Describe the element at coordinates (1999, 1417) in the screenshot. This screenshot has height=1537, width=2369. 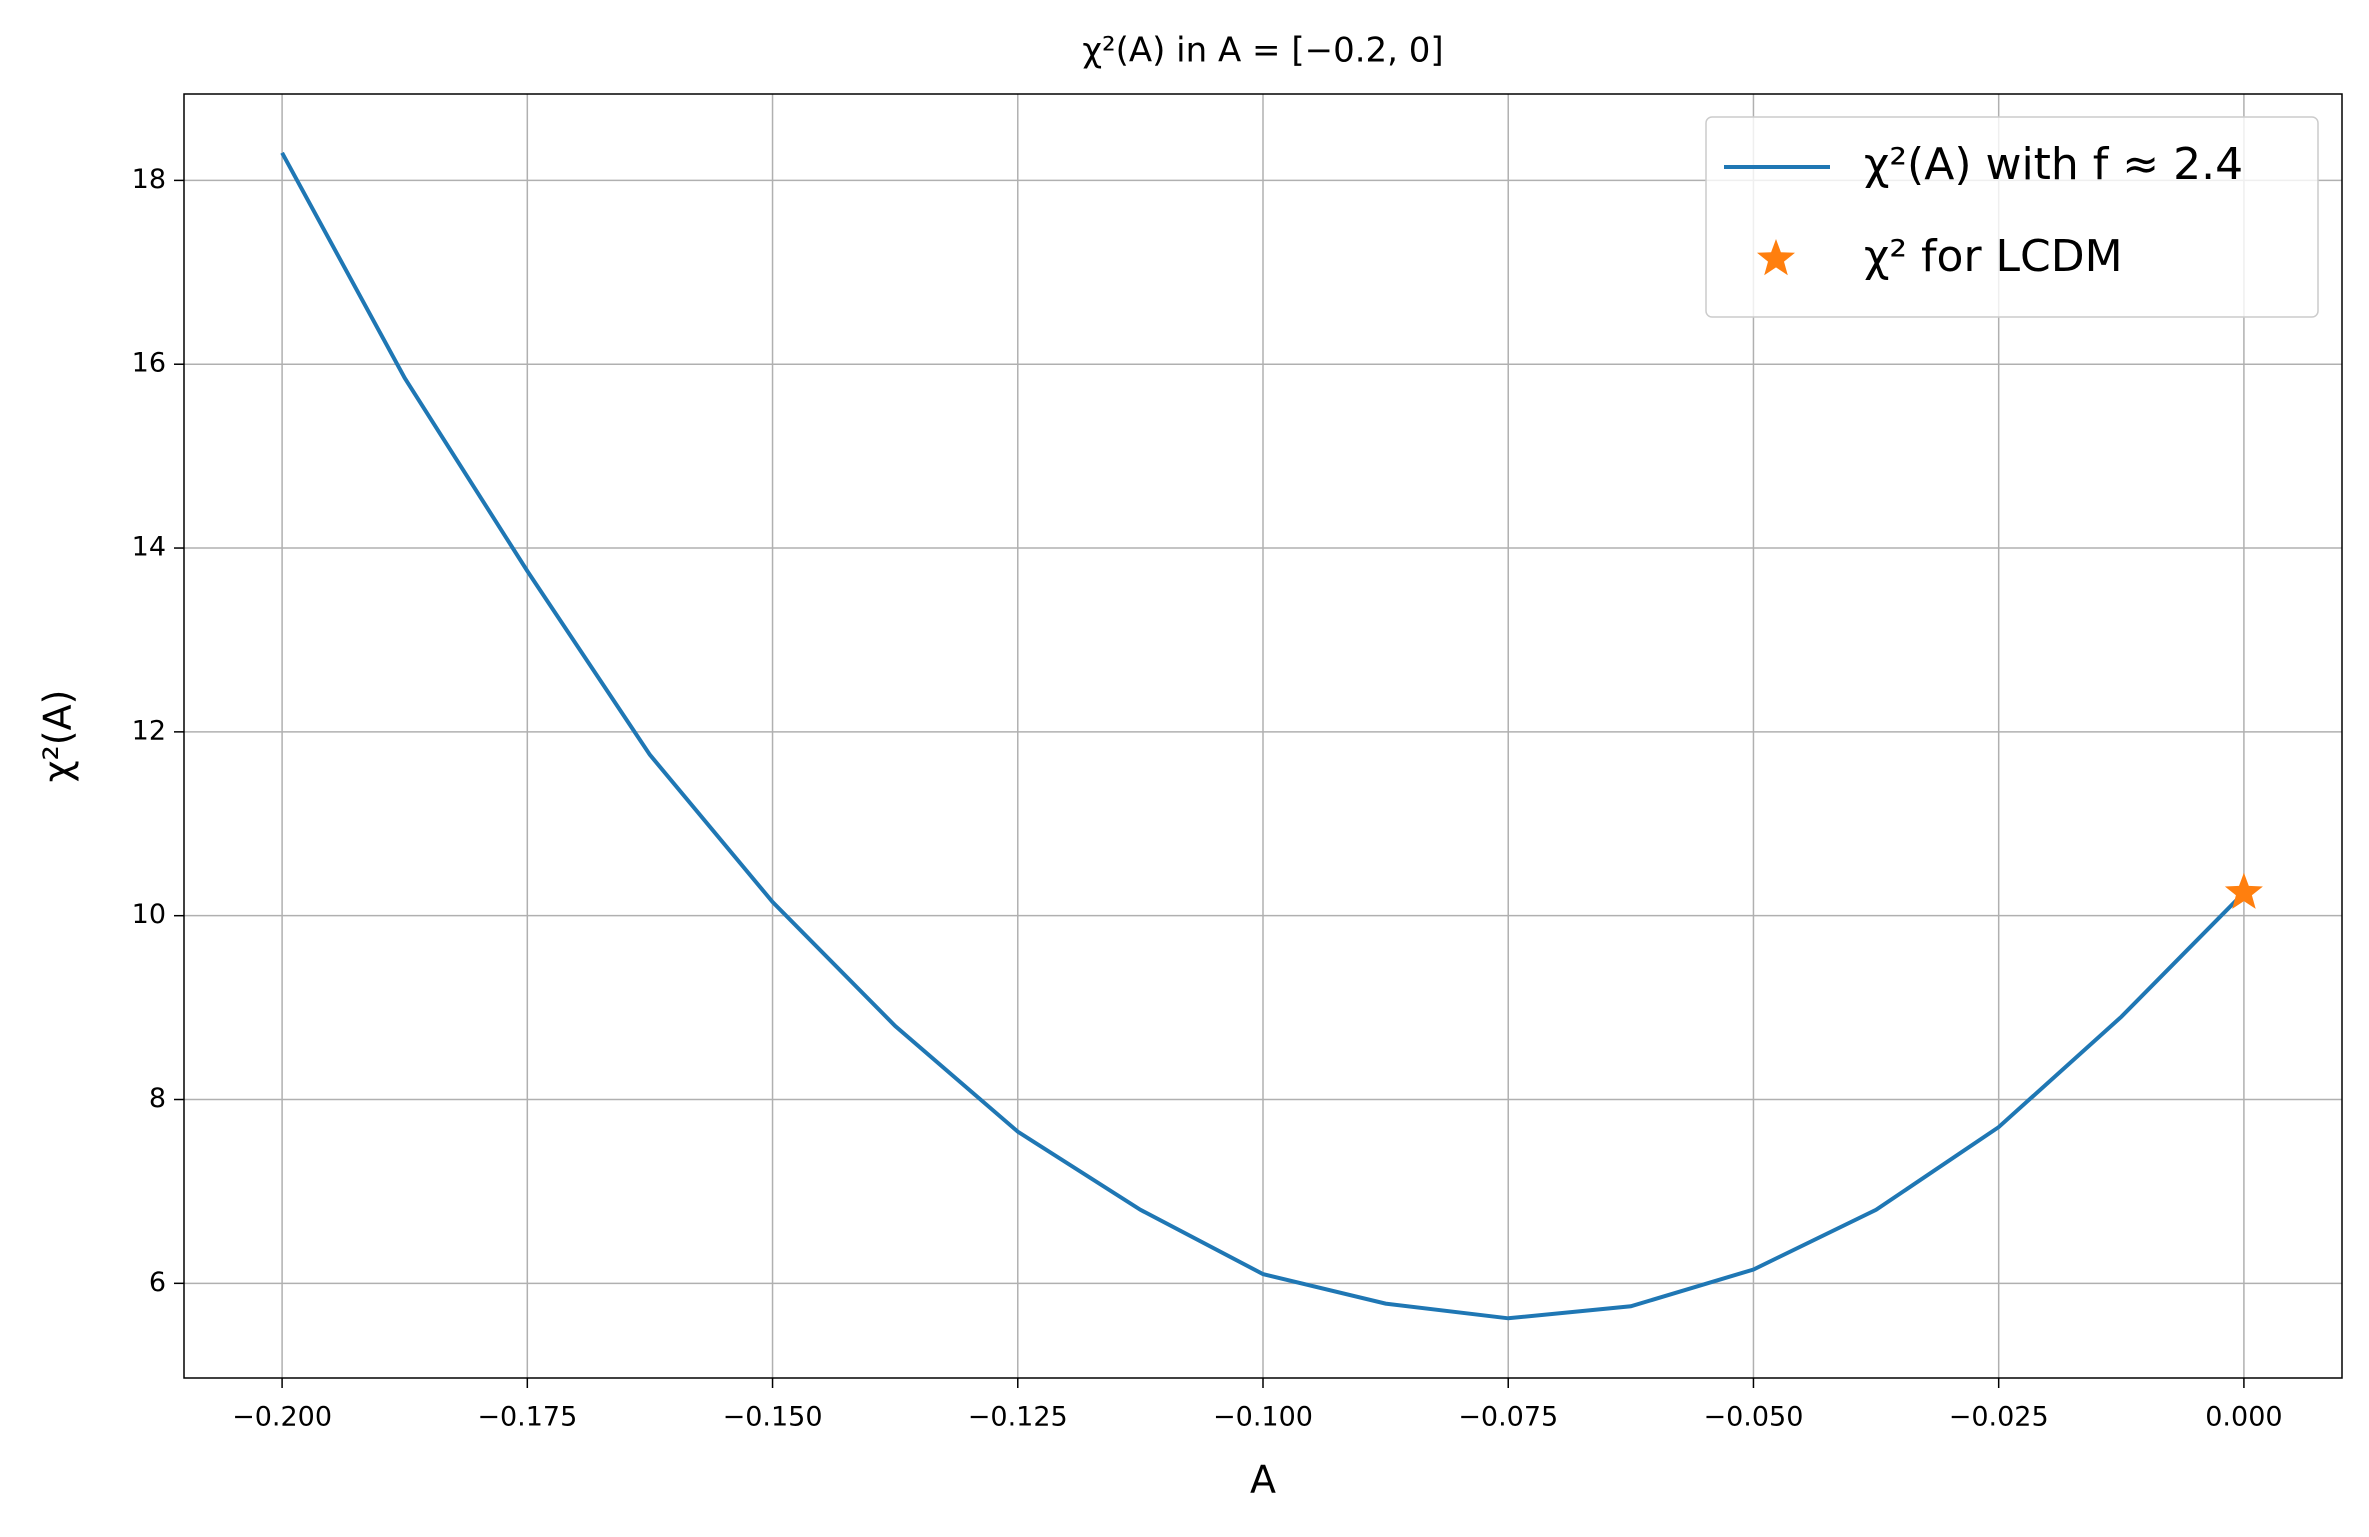
I see `x-tick-label: −0.025` at that location.